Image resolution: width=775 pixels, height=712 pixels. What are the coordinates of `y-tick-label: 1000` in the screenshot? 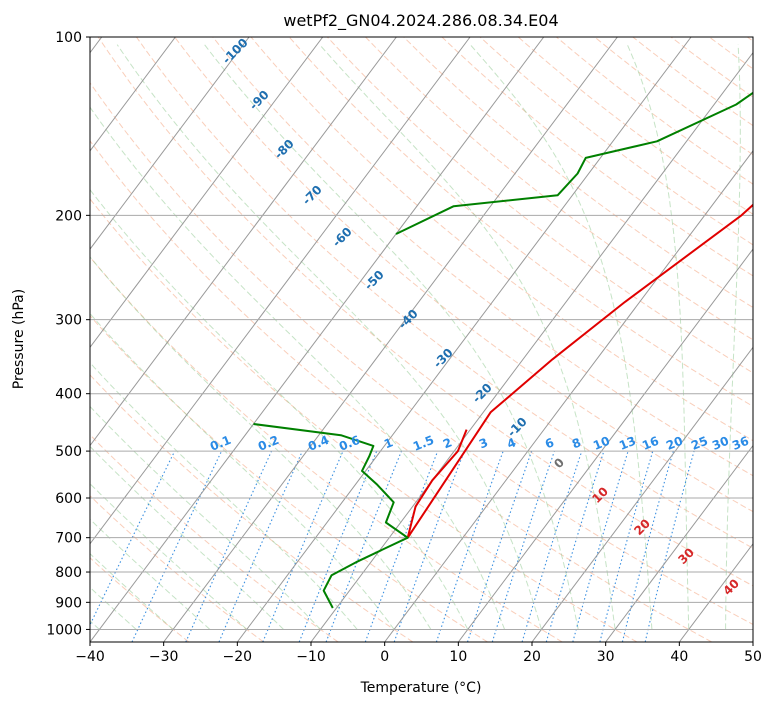 It's located at (64, 630).